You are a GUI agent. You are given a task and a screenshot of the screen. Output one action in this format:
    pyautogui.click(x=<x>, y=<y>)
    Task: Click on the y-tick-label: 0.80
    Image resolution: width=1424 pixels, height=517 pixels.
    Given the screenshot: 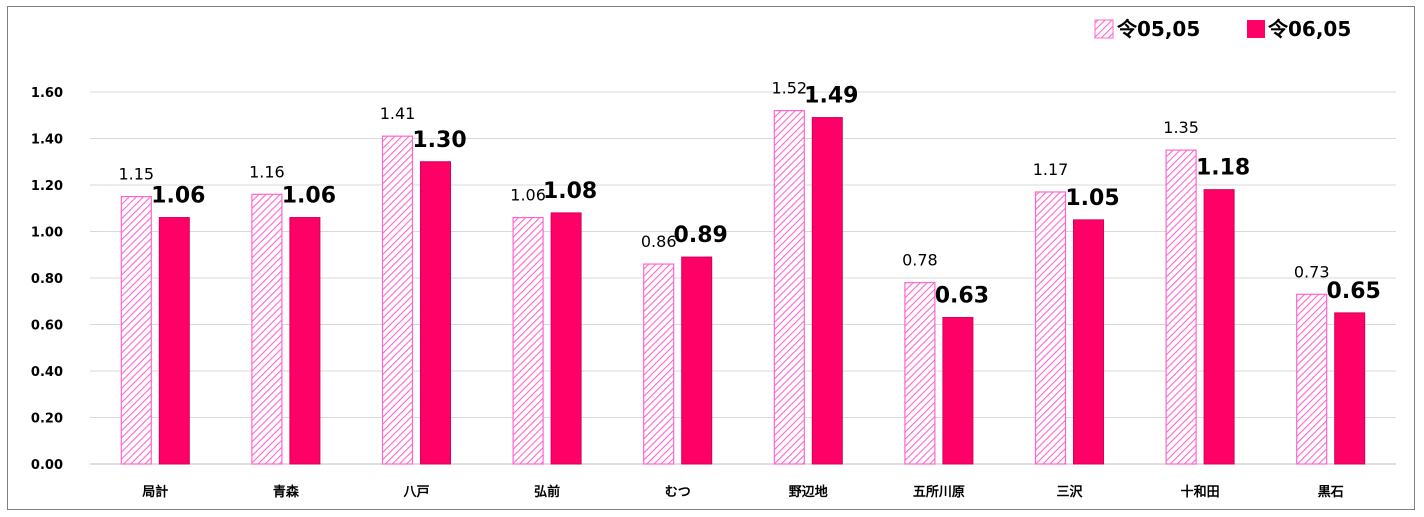 What is the action you would take?
    pyautogui.click(x=47, y=279)
    